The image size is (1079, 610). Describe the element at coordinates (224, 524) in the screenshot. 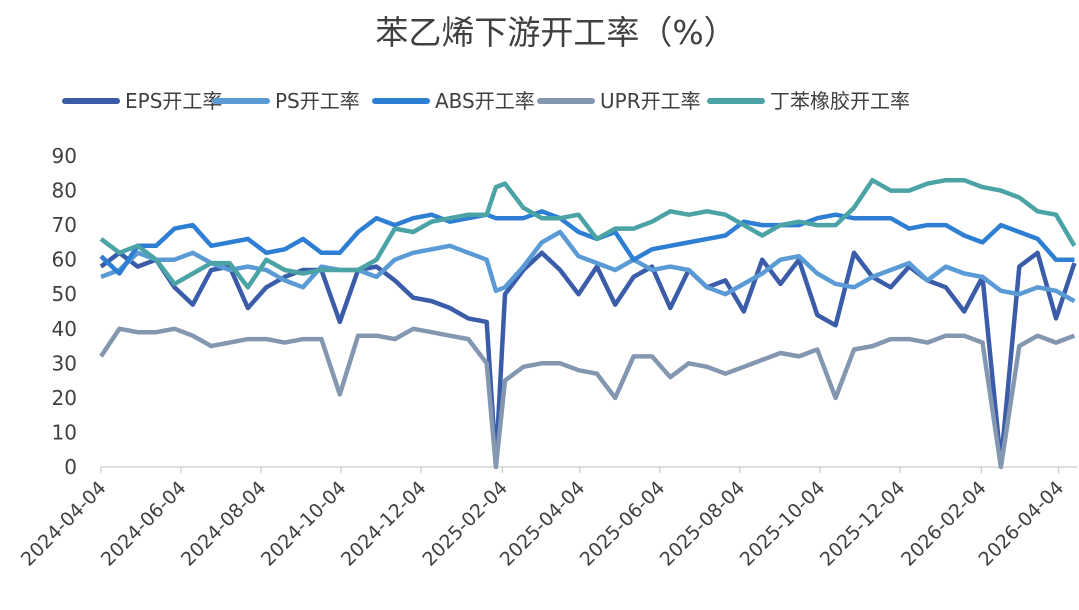

I see `x-tick-label: 2024-08-04` at that location.